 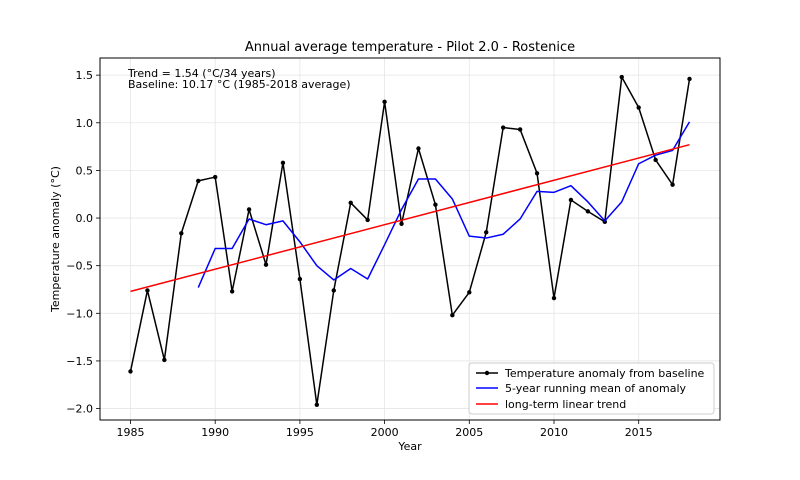 I want to click on x-tick-label: 2005, so click(x=469, y=432).